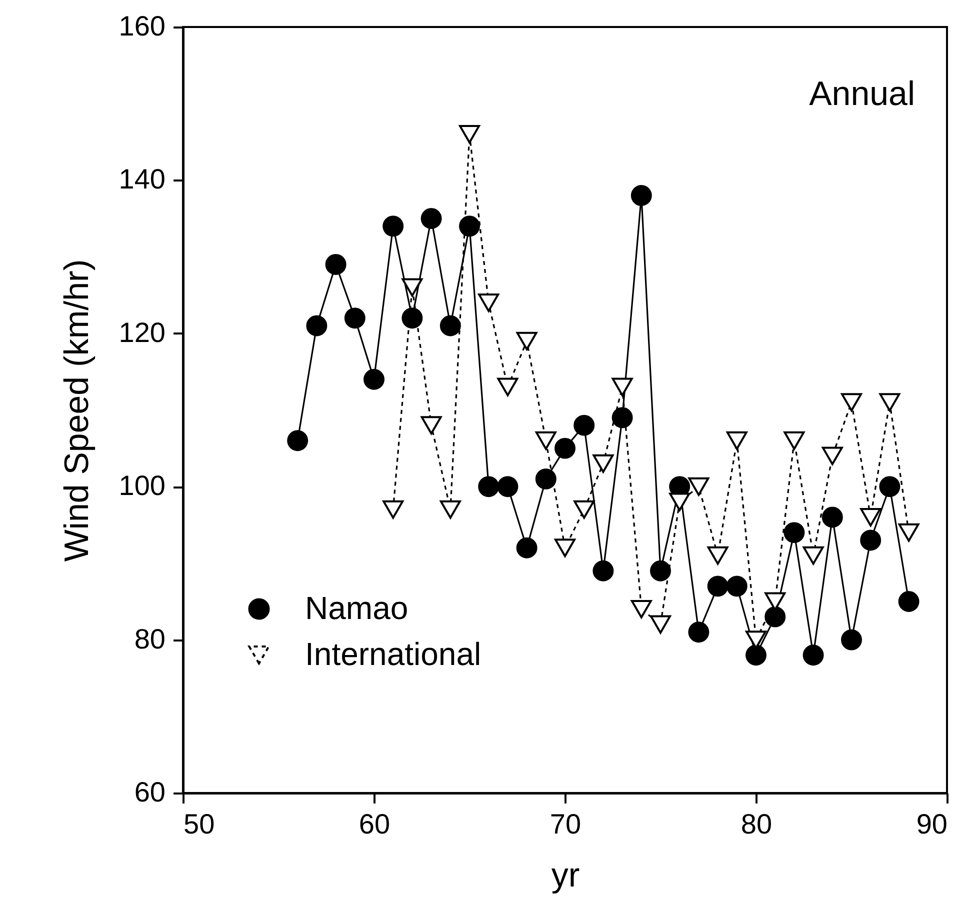 This screenshot has width=970, height=916. I want to click on y-axis-title: Wind Speed (km/hr), so click(77, 410).